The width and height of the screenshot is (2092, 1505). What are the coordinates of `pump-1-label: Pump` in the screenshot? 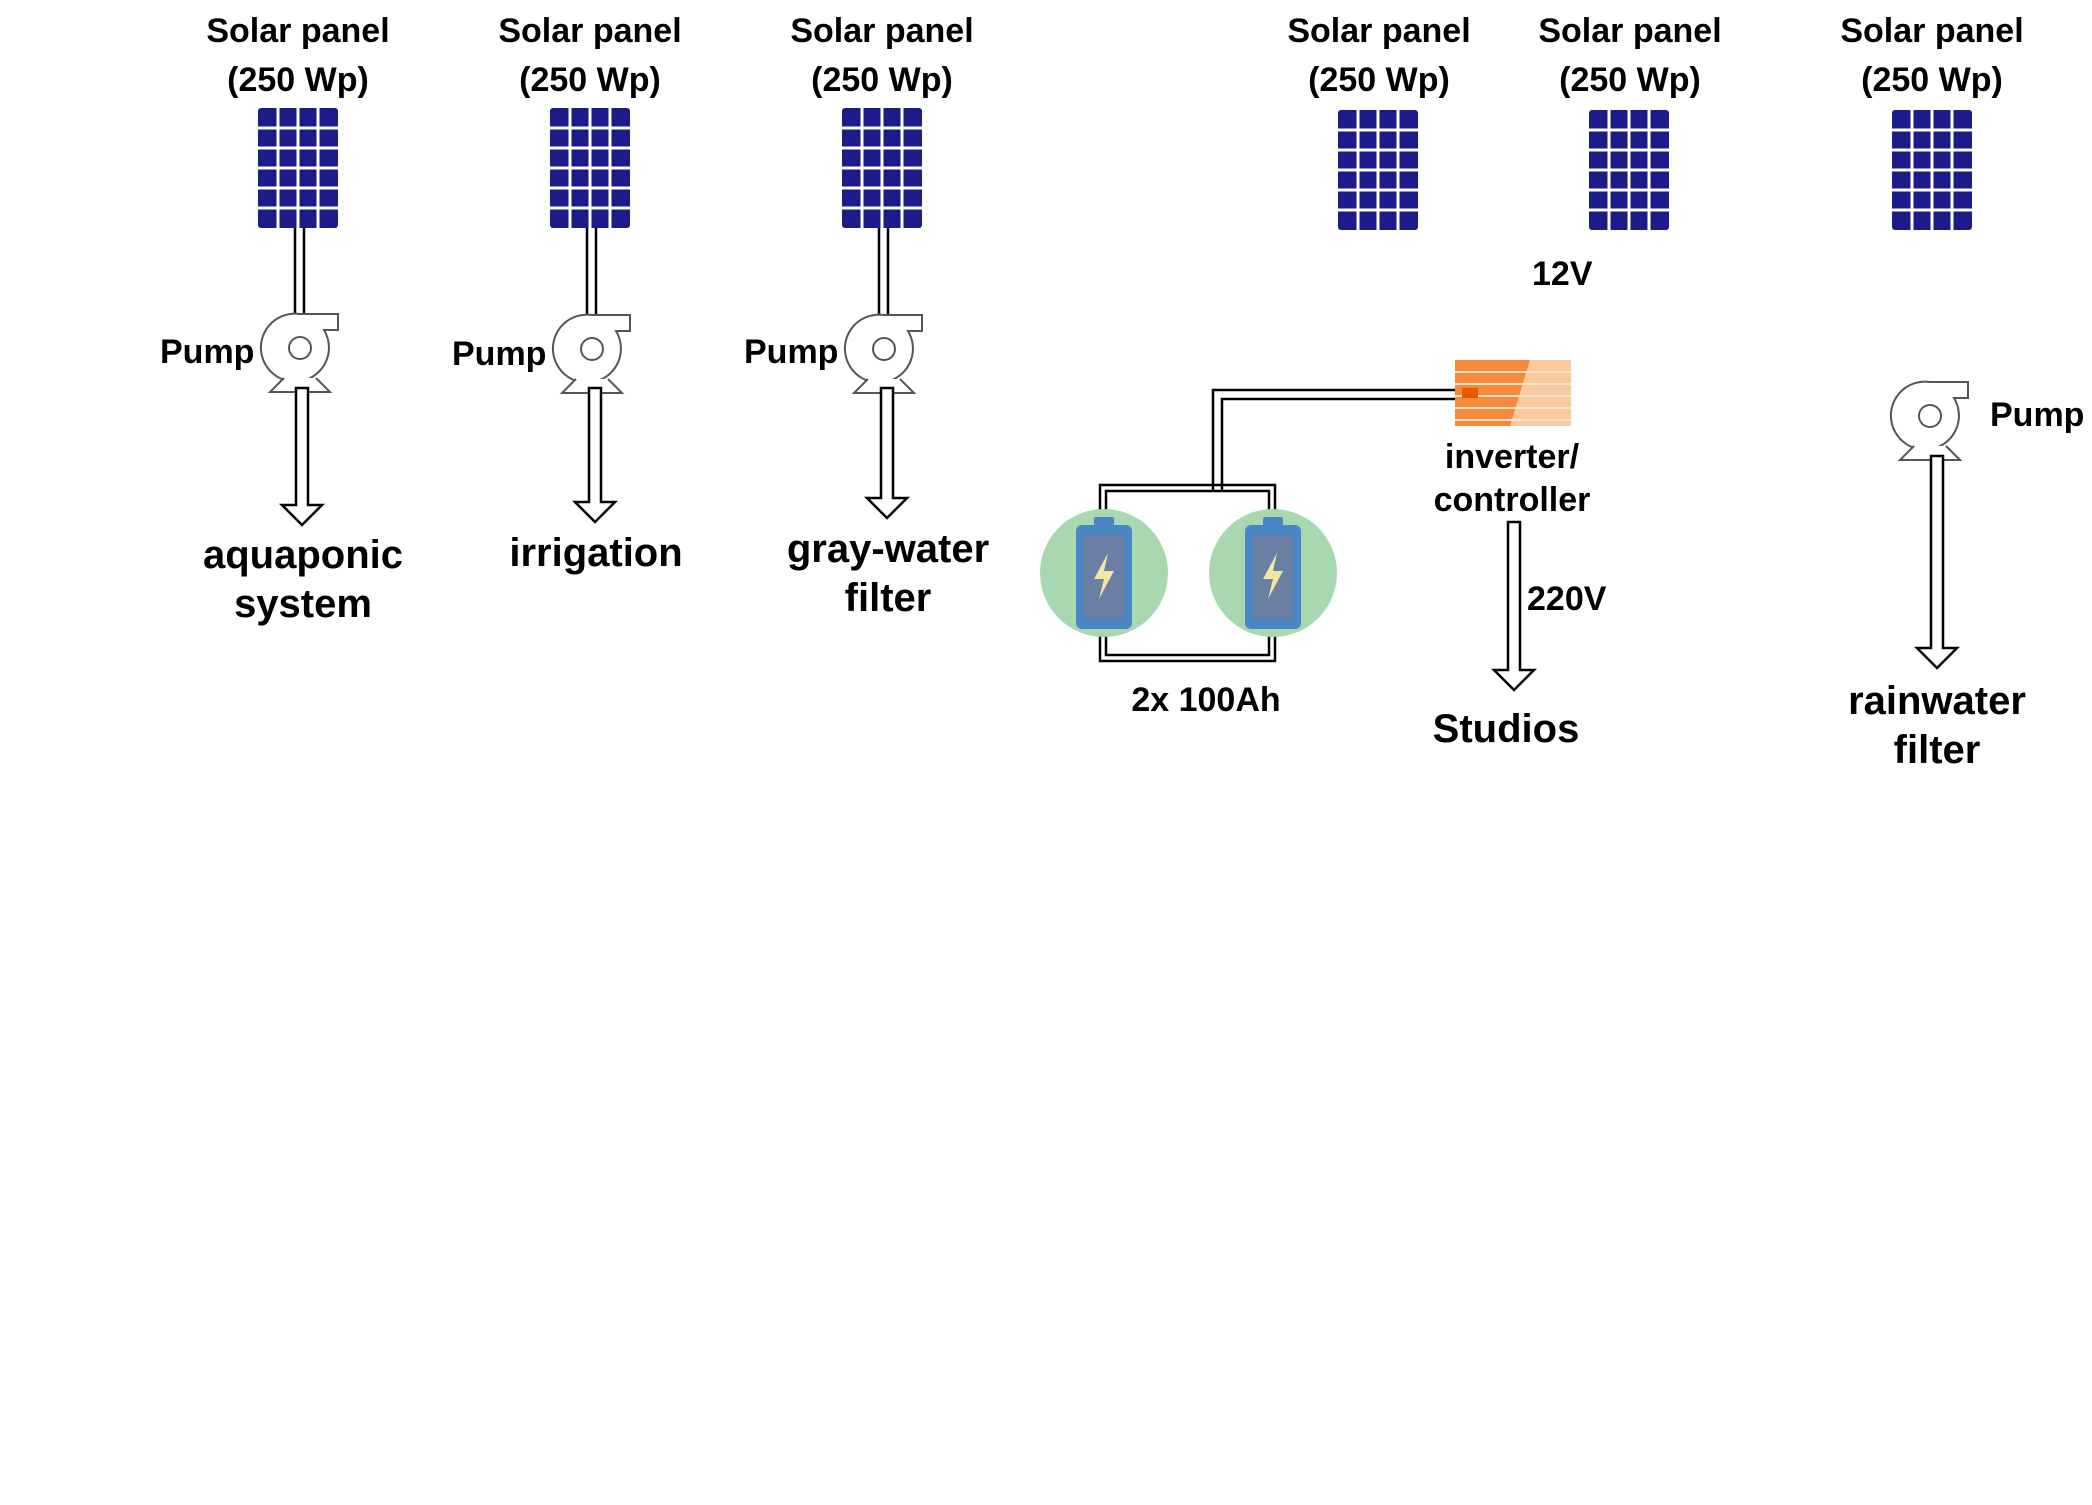 It's located at (207, 352).